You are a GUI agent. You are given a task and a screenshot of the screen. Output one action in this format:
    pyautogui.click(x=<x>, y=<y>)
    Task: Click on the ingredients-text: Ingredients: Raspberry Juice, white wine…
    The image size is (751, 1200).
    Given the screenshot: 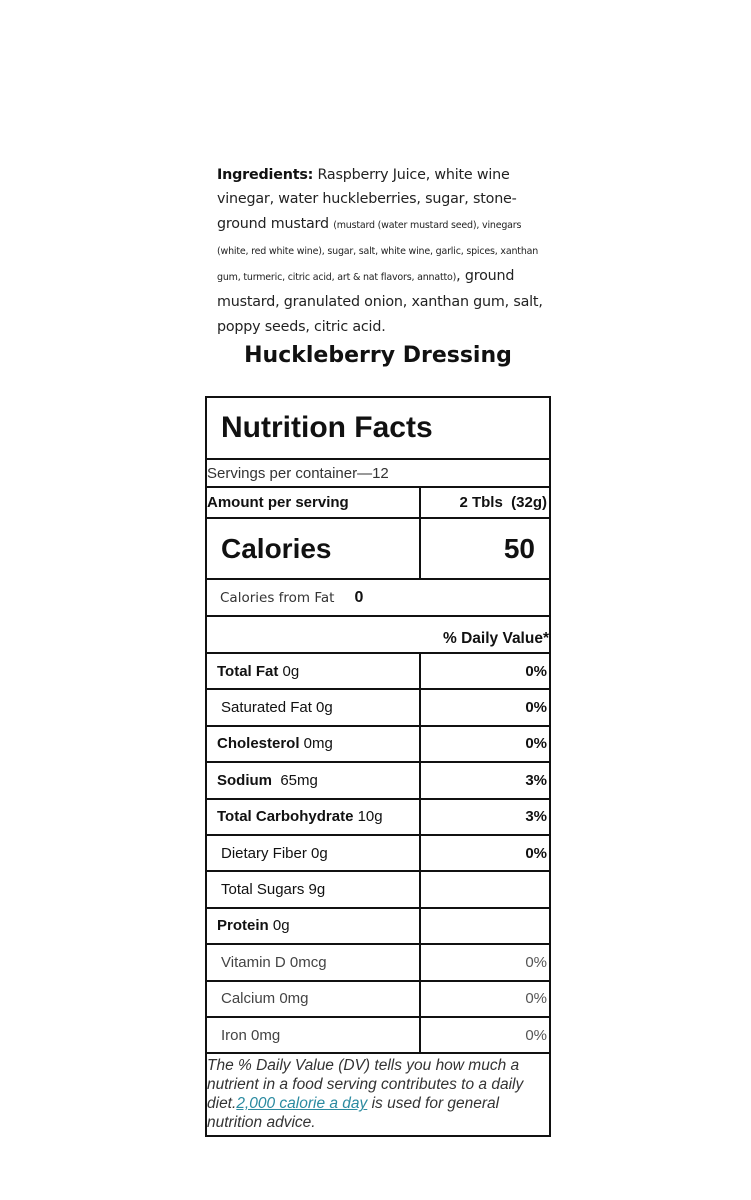 What is the action you would take?
    pyautogui.click(x=382, y=251)
    